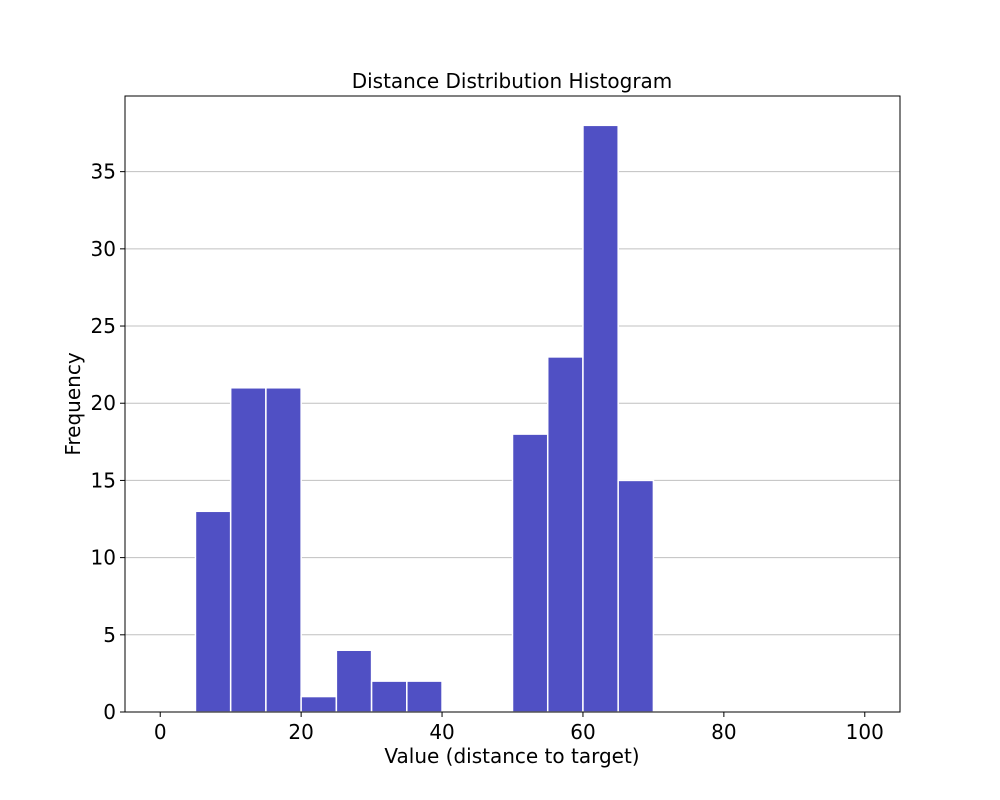  I want to click on y-tick-label: 20, so click(103, 403).